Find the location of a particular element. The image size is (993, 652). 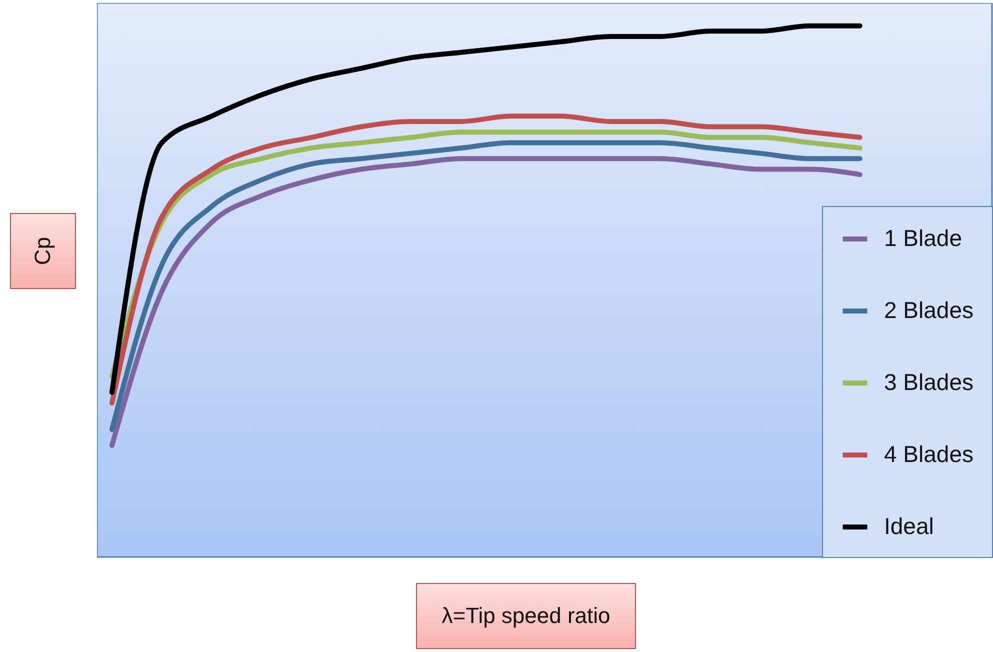

x-axis-title: λ=Tip speed ratio is located at coordinates (526, 616).